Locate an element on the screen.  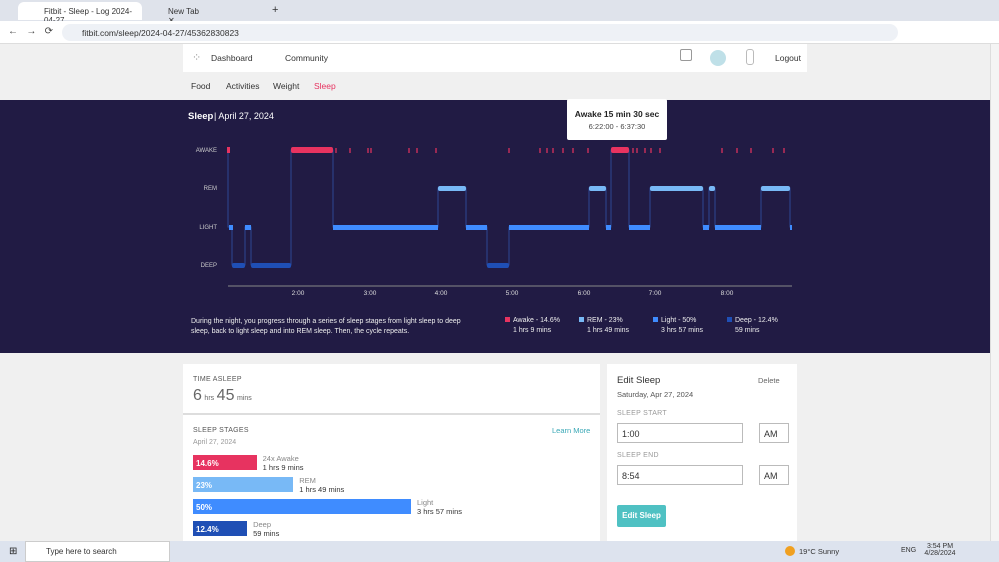
awake-segments is located at coordinates (428, 150).